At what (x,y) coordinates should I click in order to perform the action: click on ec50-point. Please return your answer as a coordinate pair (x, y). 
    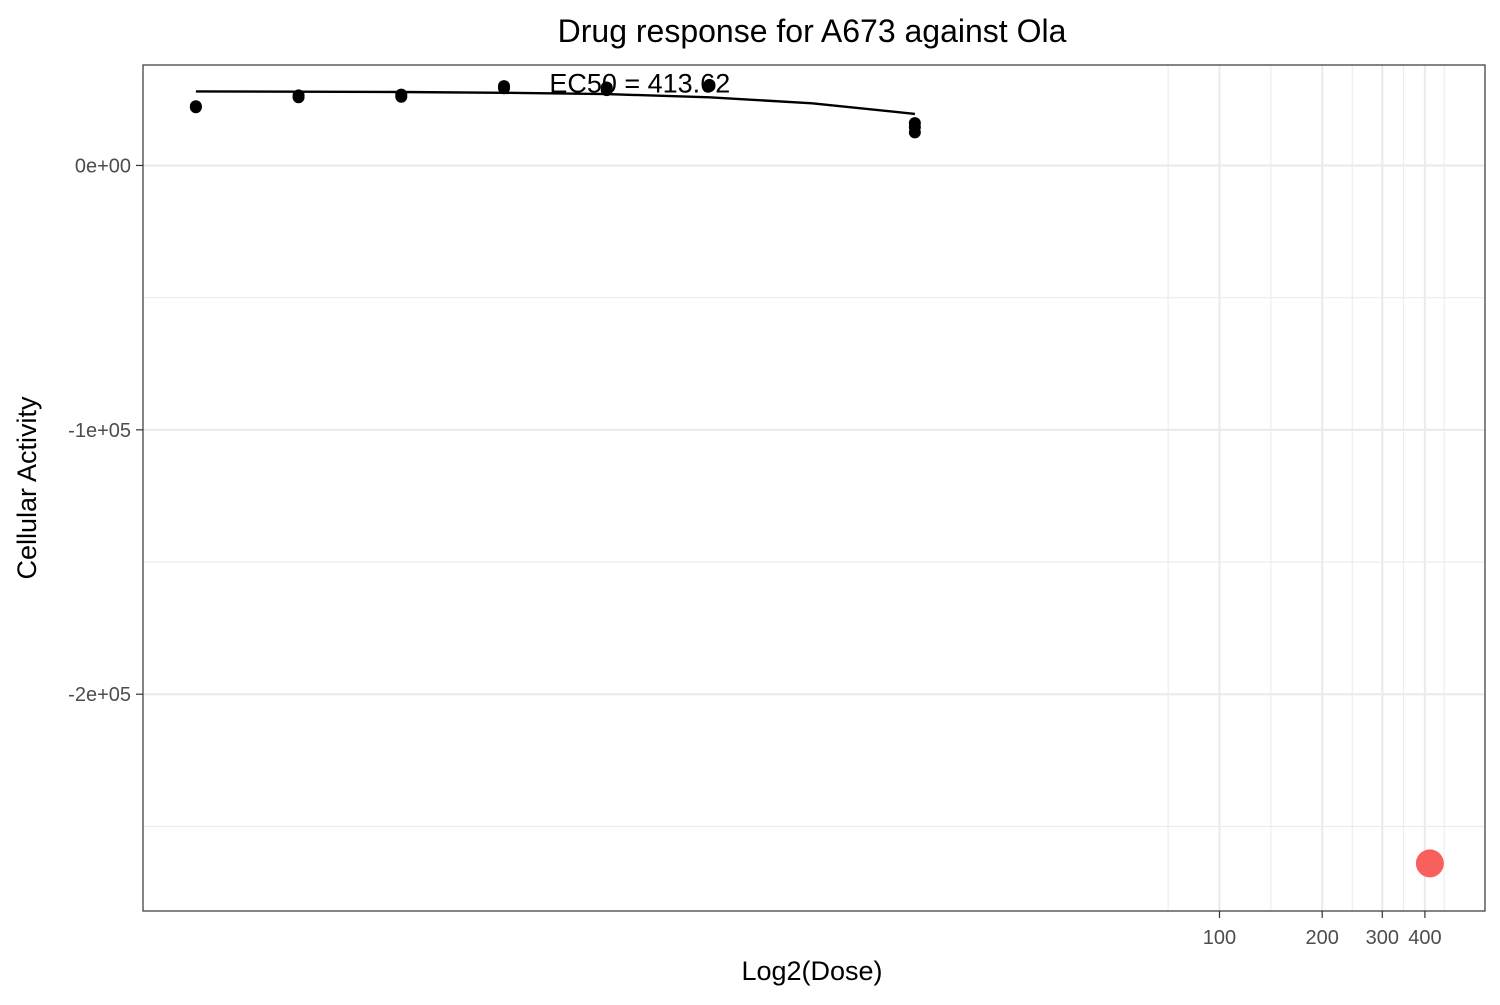
    Looking at the image, I should click on (1429, 863).